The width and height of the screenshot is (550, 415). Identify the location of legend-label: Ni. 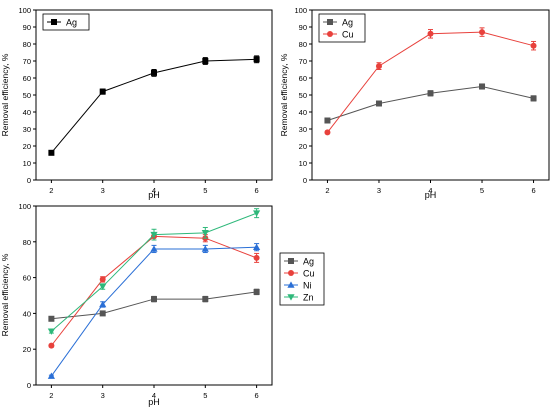
(307, 286).